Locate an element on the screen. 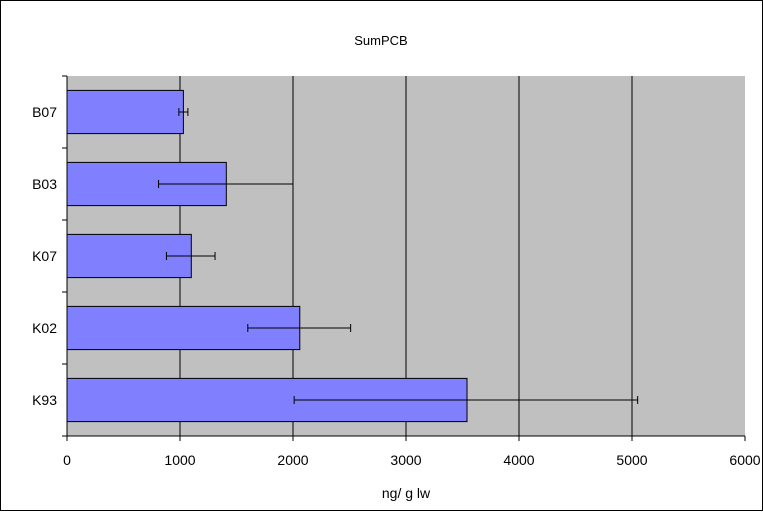  chart-title: SumPCB is located at coordinates (380, 40).